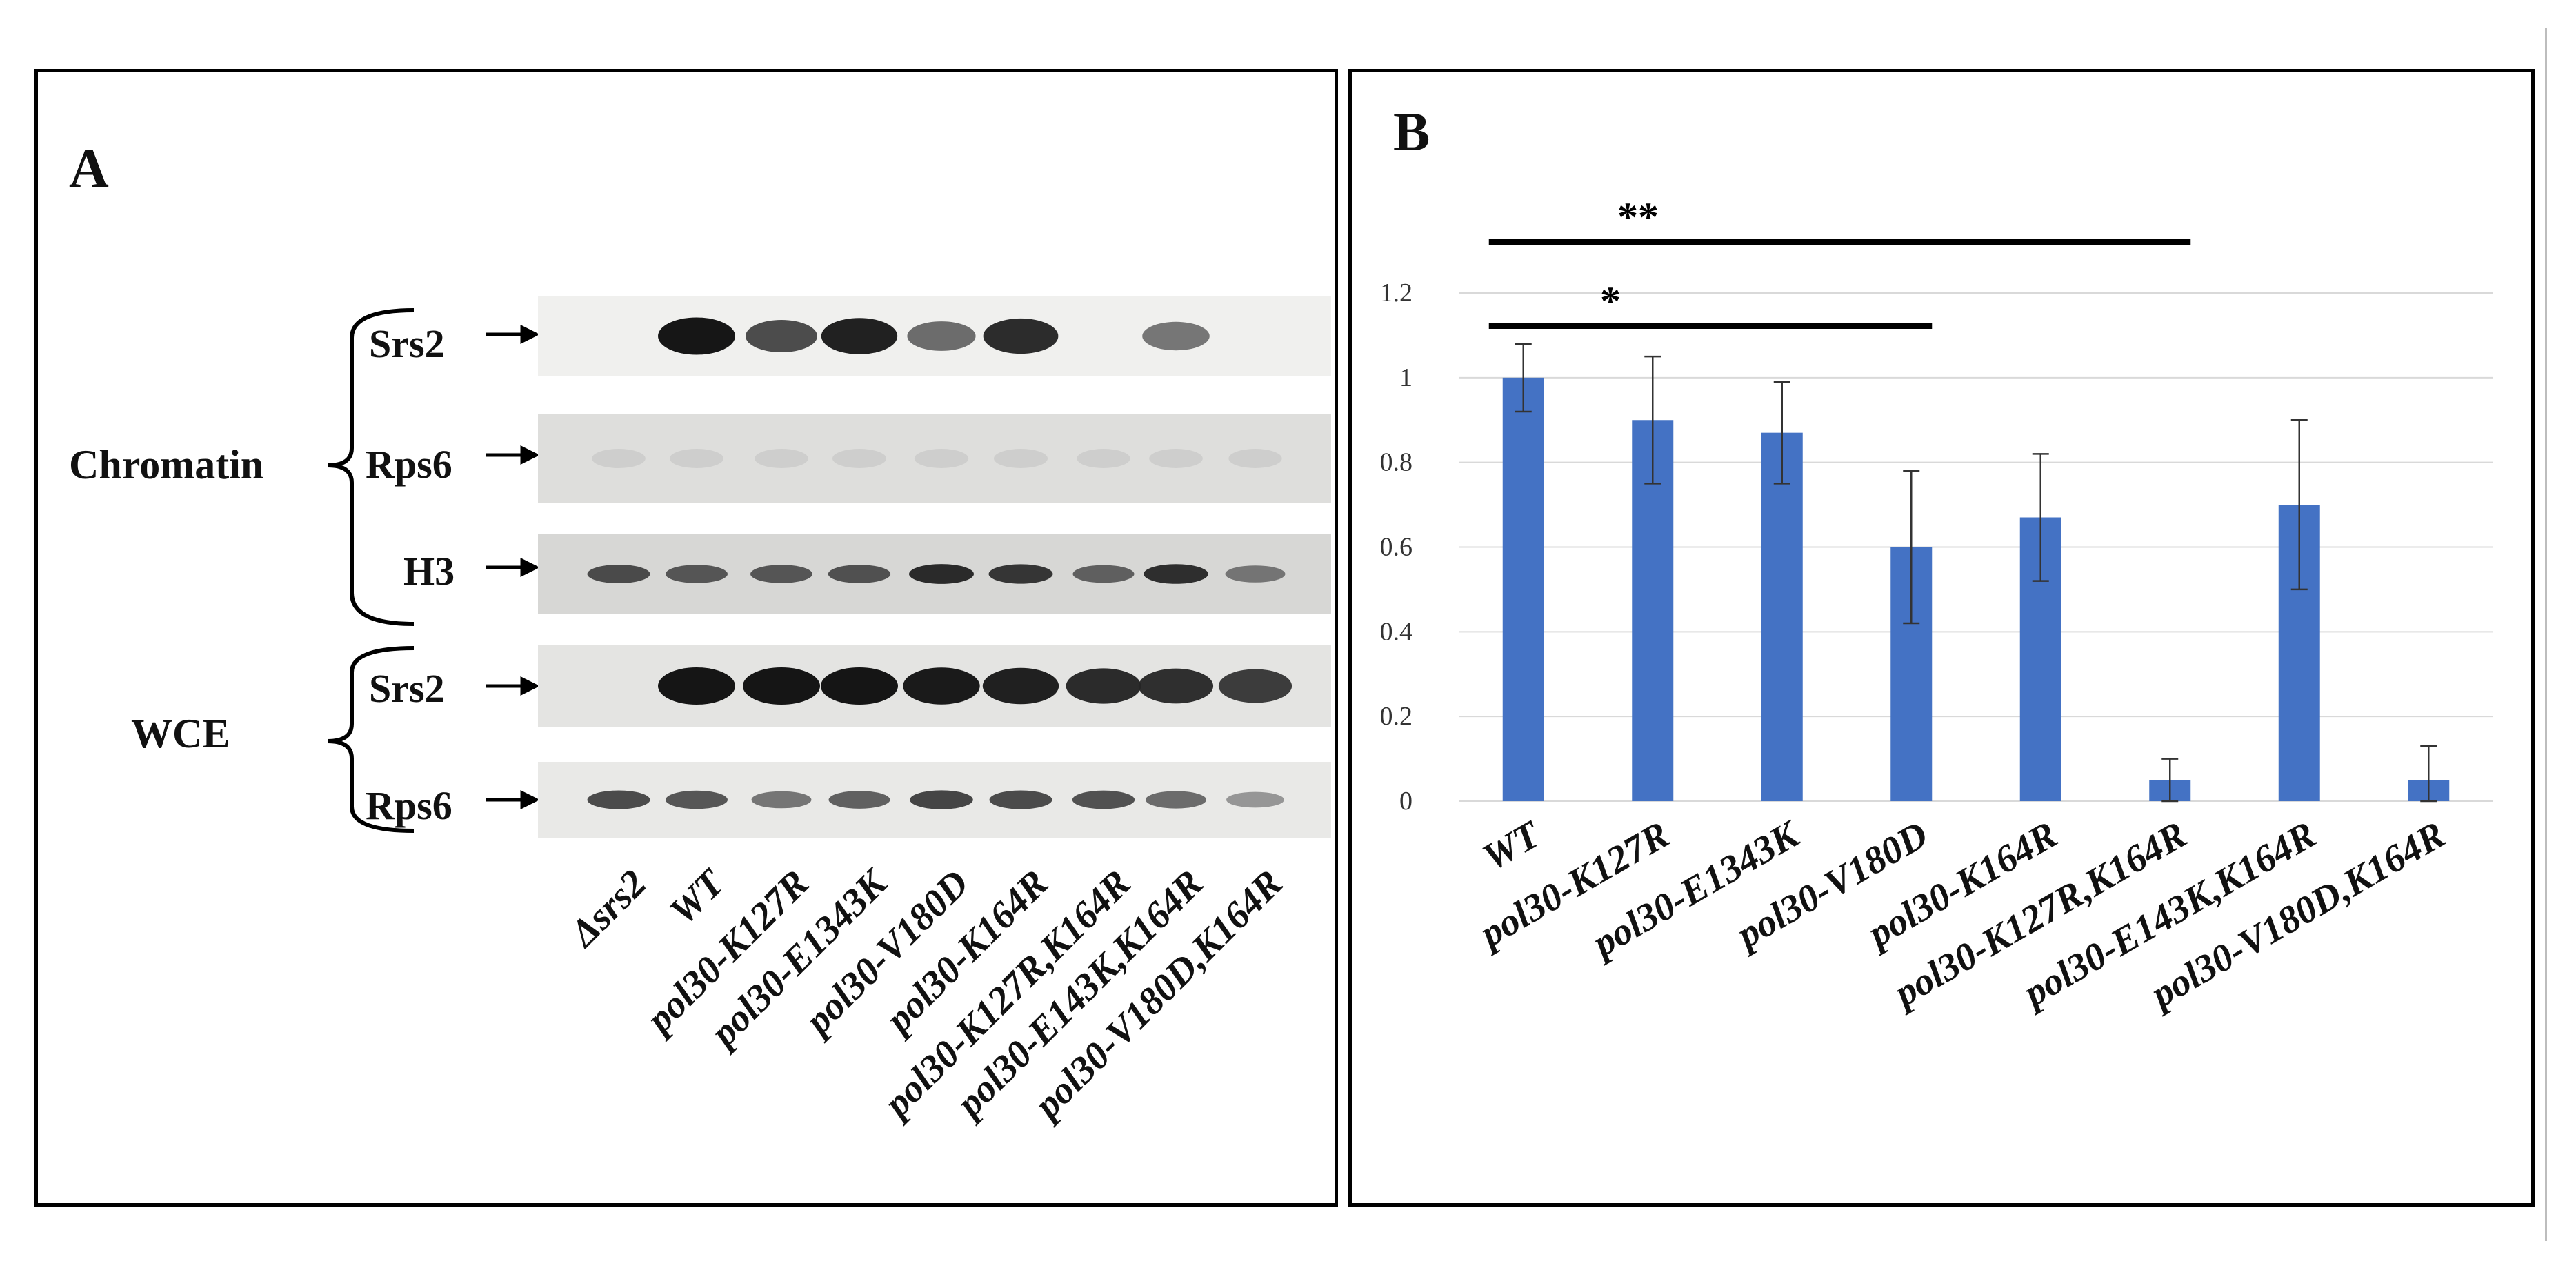  Describe the element at coordinates (407, 688) in the screenshot. I see `row-label-srs2-wce: Srs2` at that location.